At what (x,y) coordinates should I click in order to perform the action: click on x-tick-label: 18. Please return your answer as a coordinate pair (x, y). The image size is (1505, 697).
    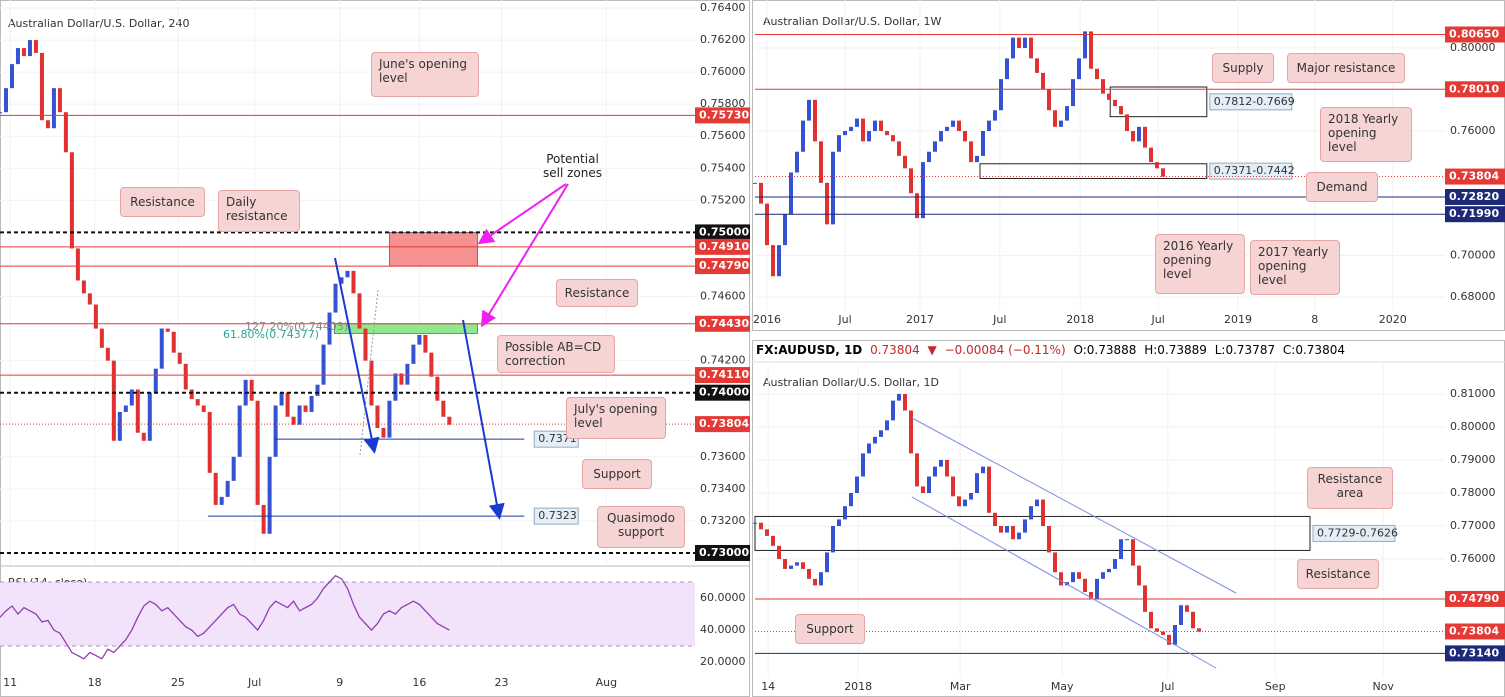
    Looking at the image, I should click on (95, 682).